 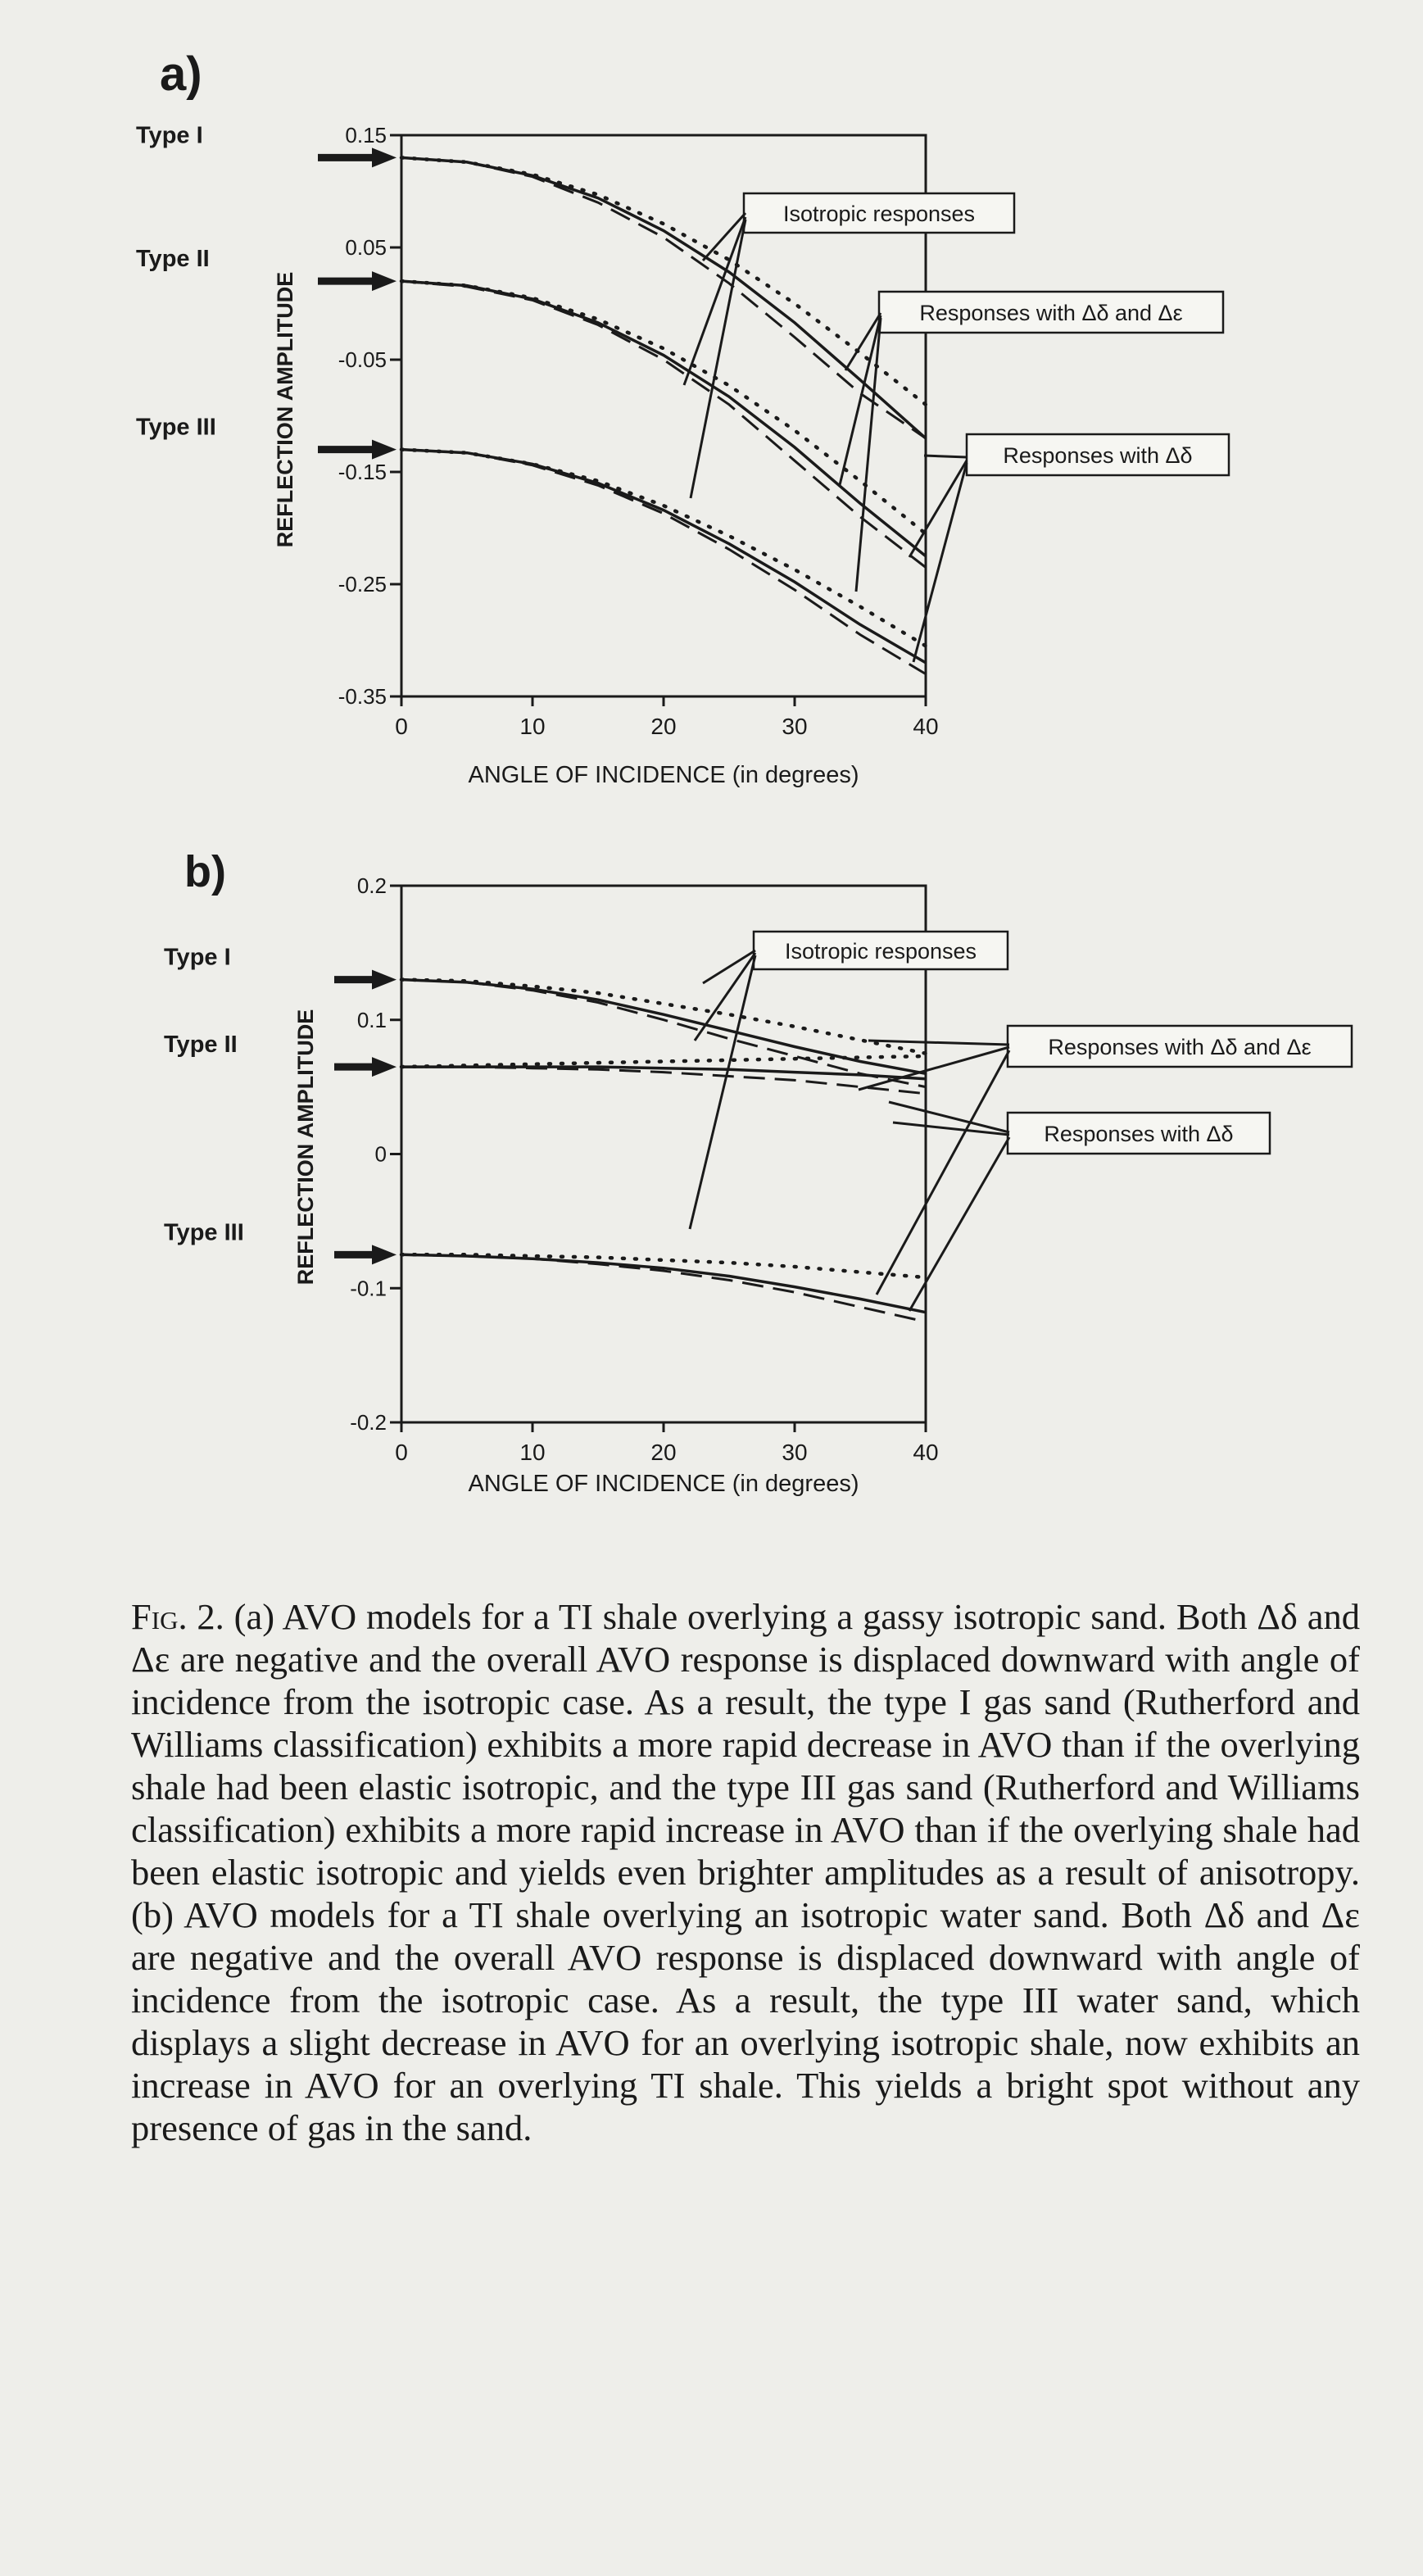 What do you see at coordinates (372, 1020) in the screenshot?
I see `y-tick-label: 0.1` at bounding box center [372, 1020].